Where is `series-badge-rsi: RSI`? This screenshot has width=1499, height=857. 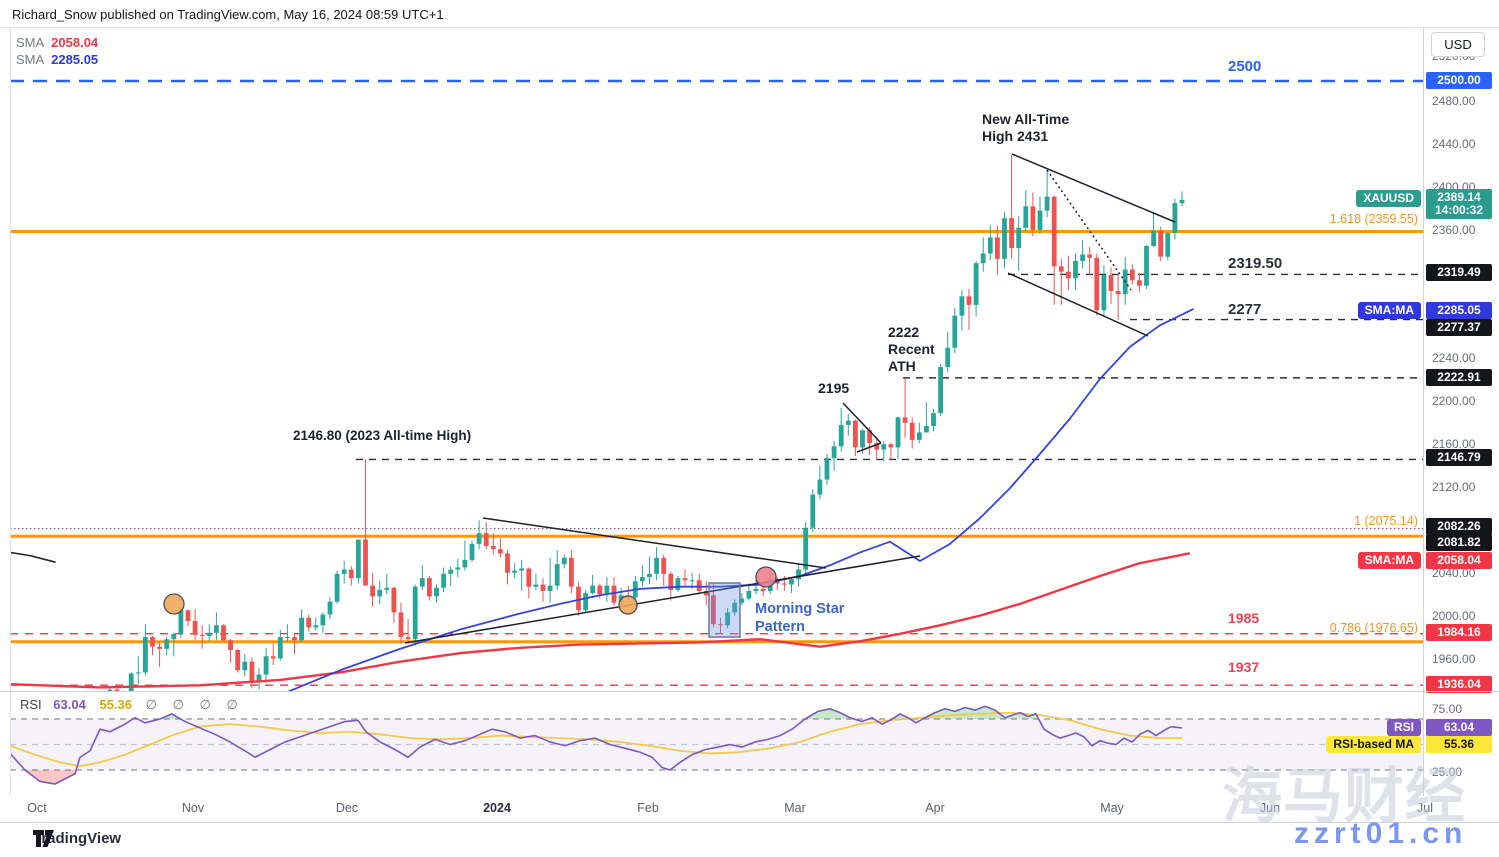
series-badge-rsi: RSI is located at coordinates (1403, 727).